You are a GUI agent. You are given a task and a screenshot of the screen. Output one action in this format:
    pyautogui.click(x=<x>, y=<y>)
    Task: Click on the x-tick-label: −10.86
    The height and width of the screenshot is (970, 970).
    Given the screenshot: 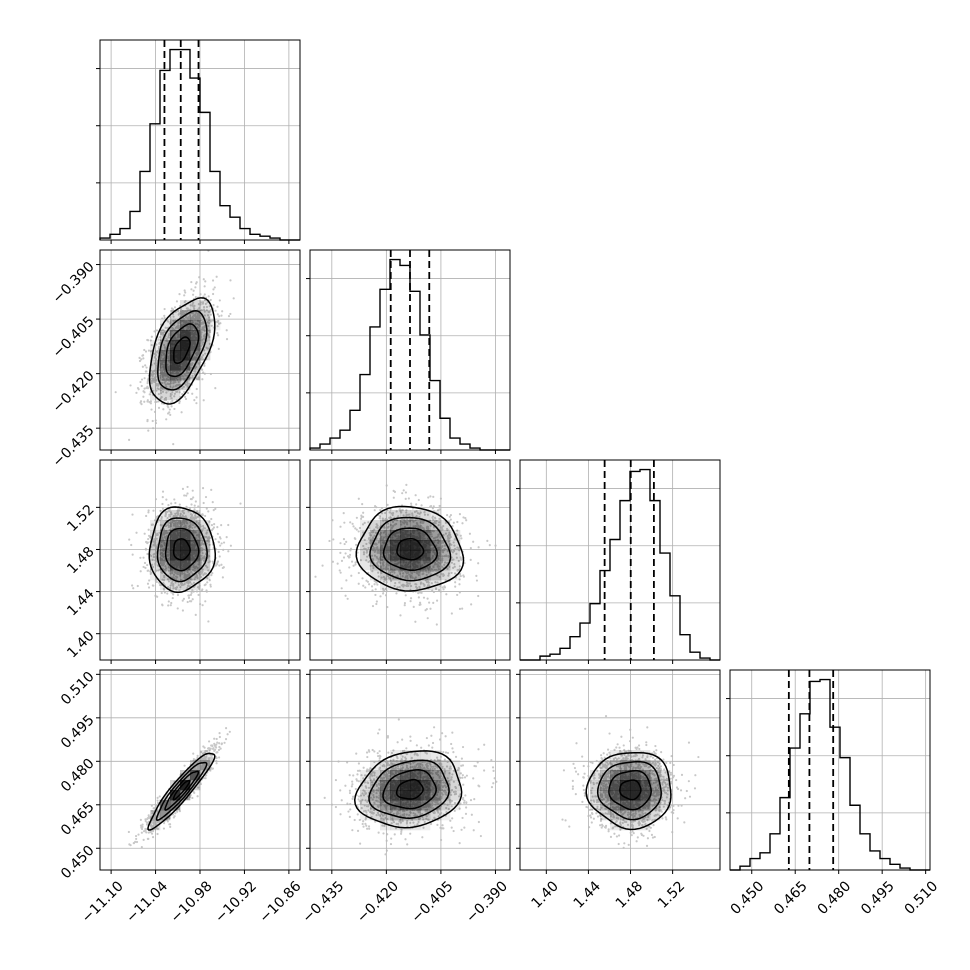 What is the action you would take?
    pyautogui.click(x=281, y=902)
    